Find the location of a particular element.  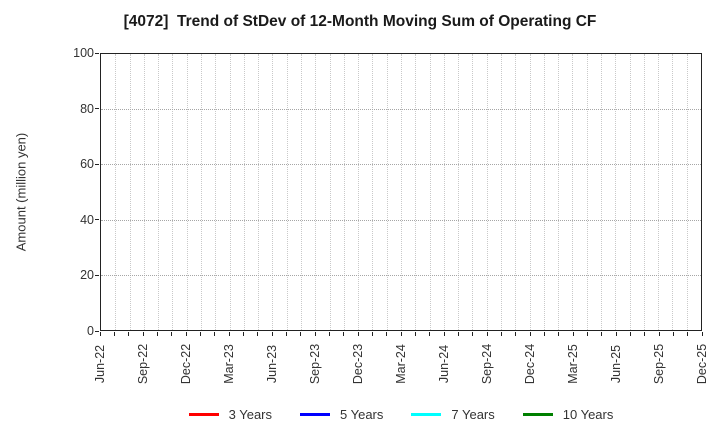

legend-item: 10 Years is located at coordinates (568, 414).